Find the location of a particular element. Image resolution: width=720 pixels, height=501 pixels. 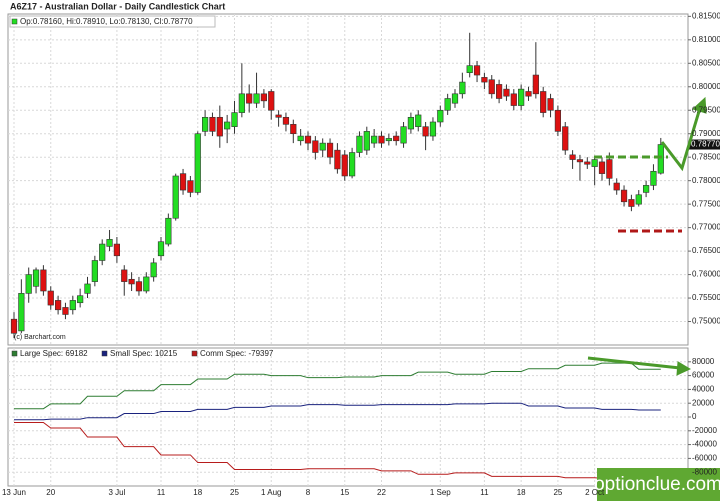

y-tick-label: 0.76500 is located at coordinates (706, 250).